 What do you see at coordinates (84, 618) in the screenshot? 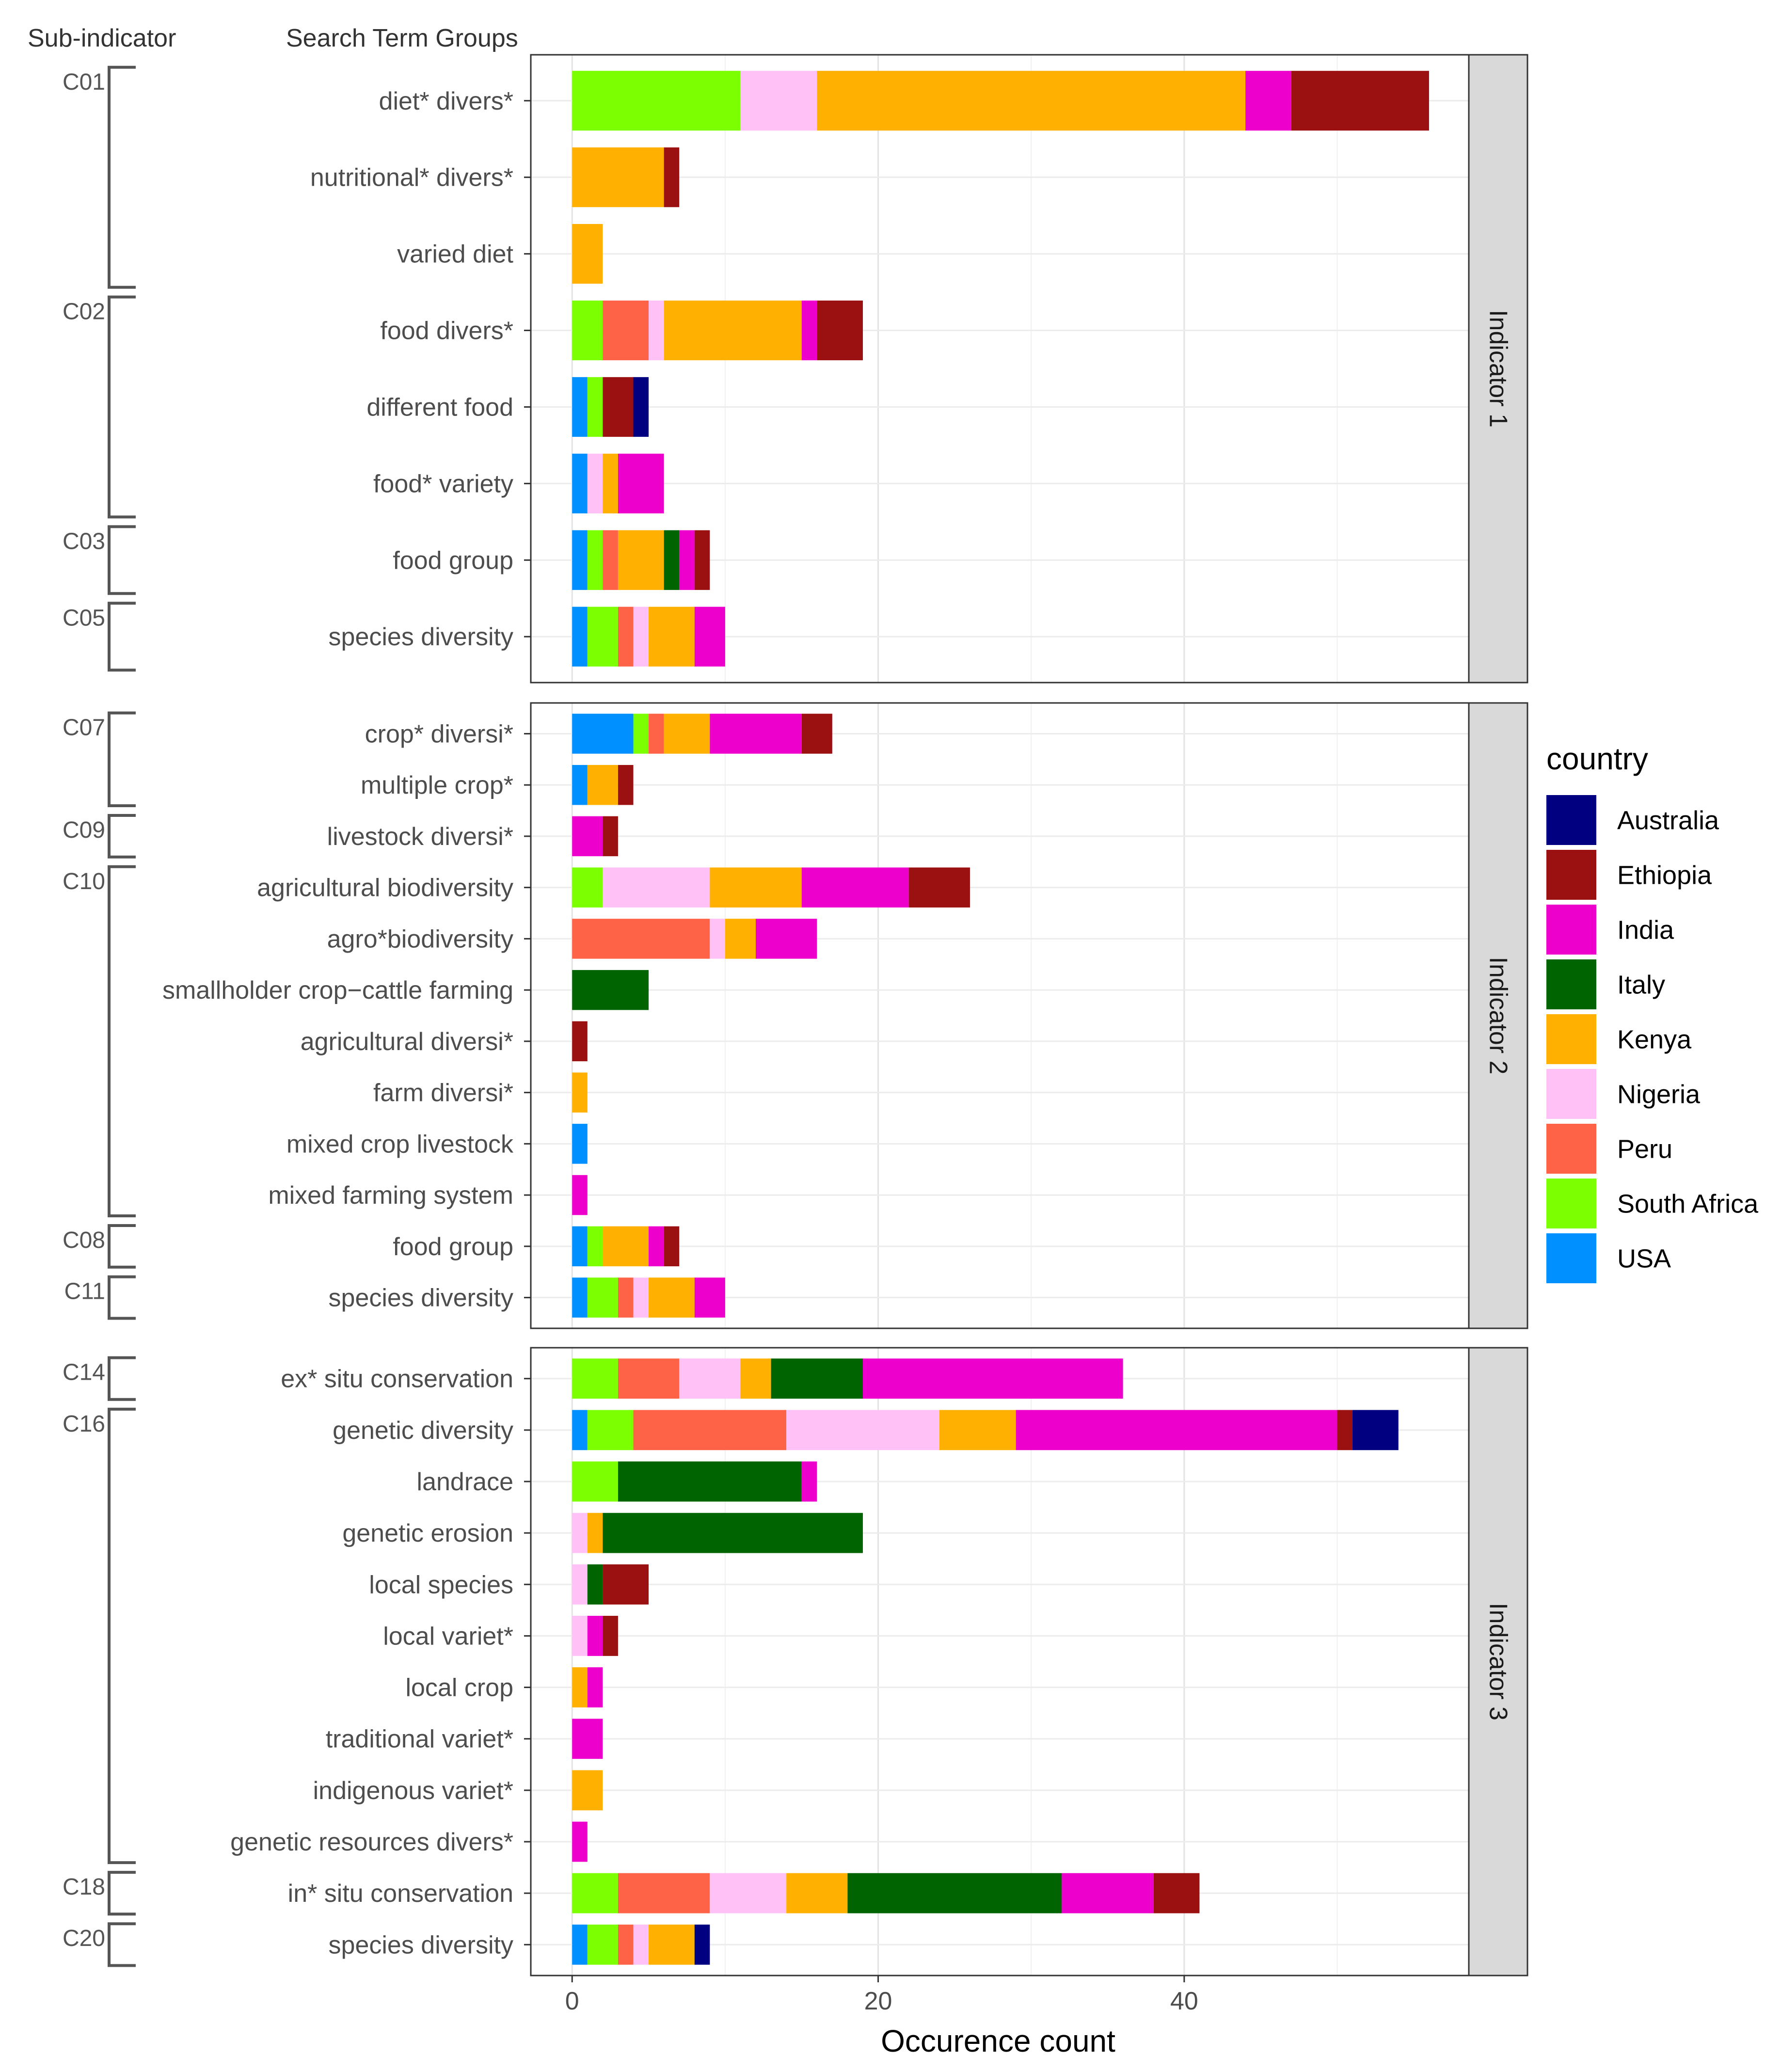
I see `sub-indicator-label: C05` at bounding box center [84, 618].